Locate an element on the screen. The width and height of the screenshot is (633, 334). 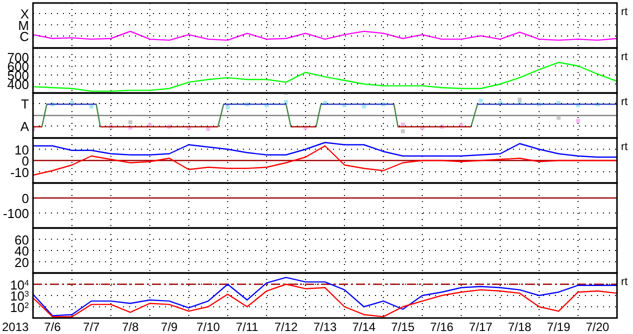
x-tick-label: 7/19 is located at coordinates (558, 327).